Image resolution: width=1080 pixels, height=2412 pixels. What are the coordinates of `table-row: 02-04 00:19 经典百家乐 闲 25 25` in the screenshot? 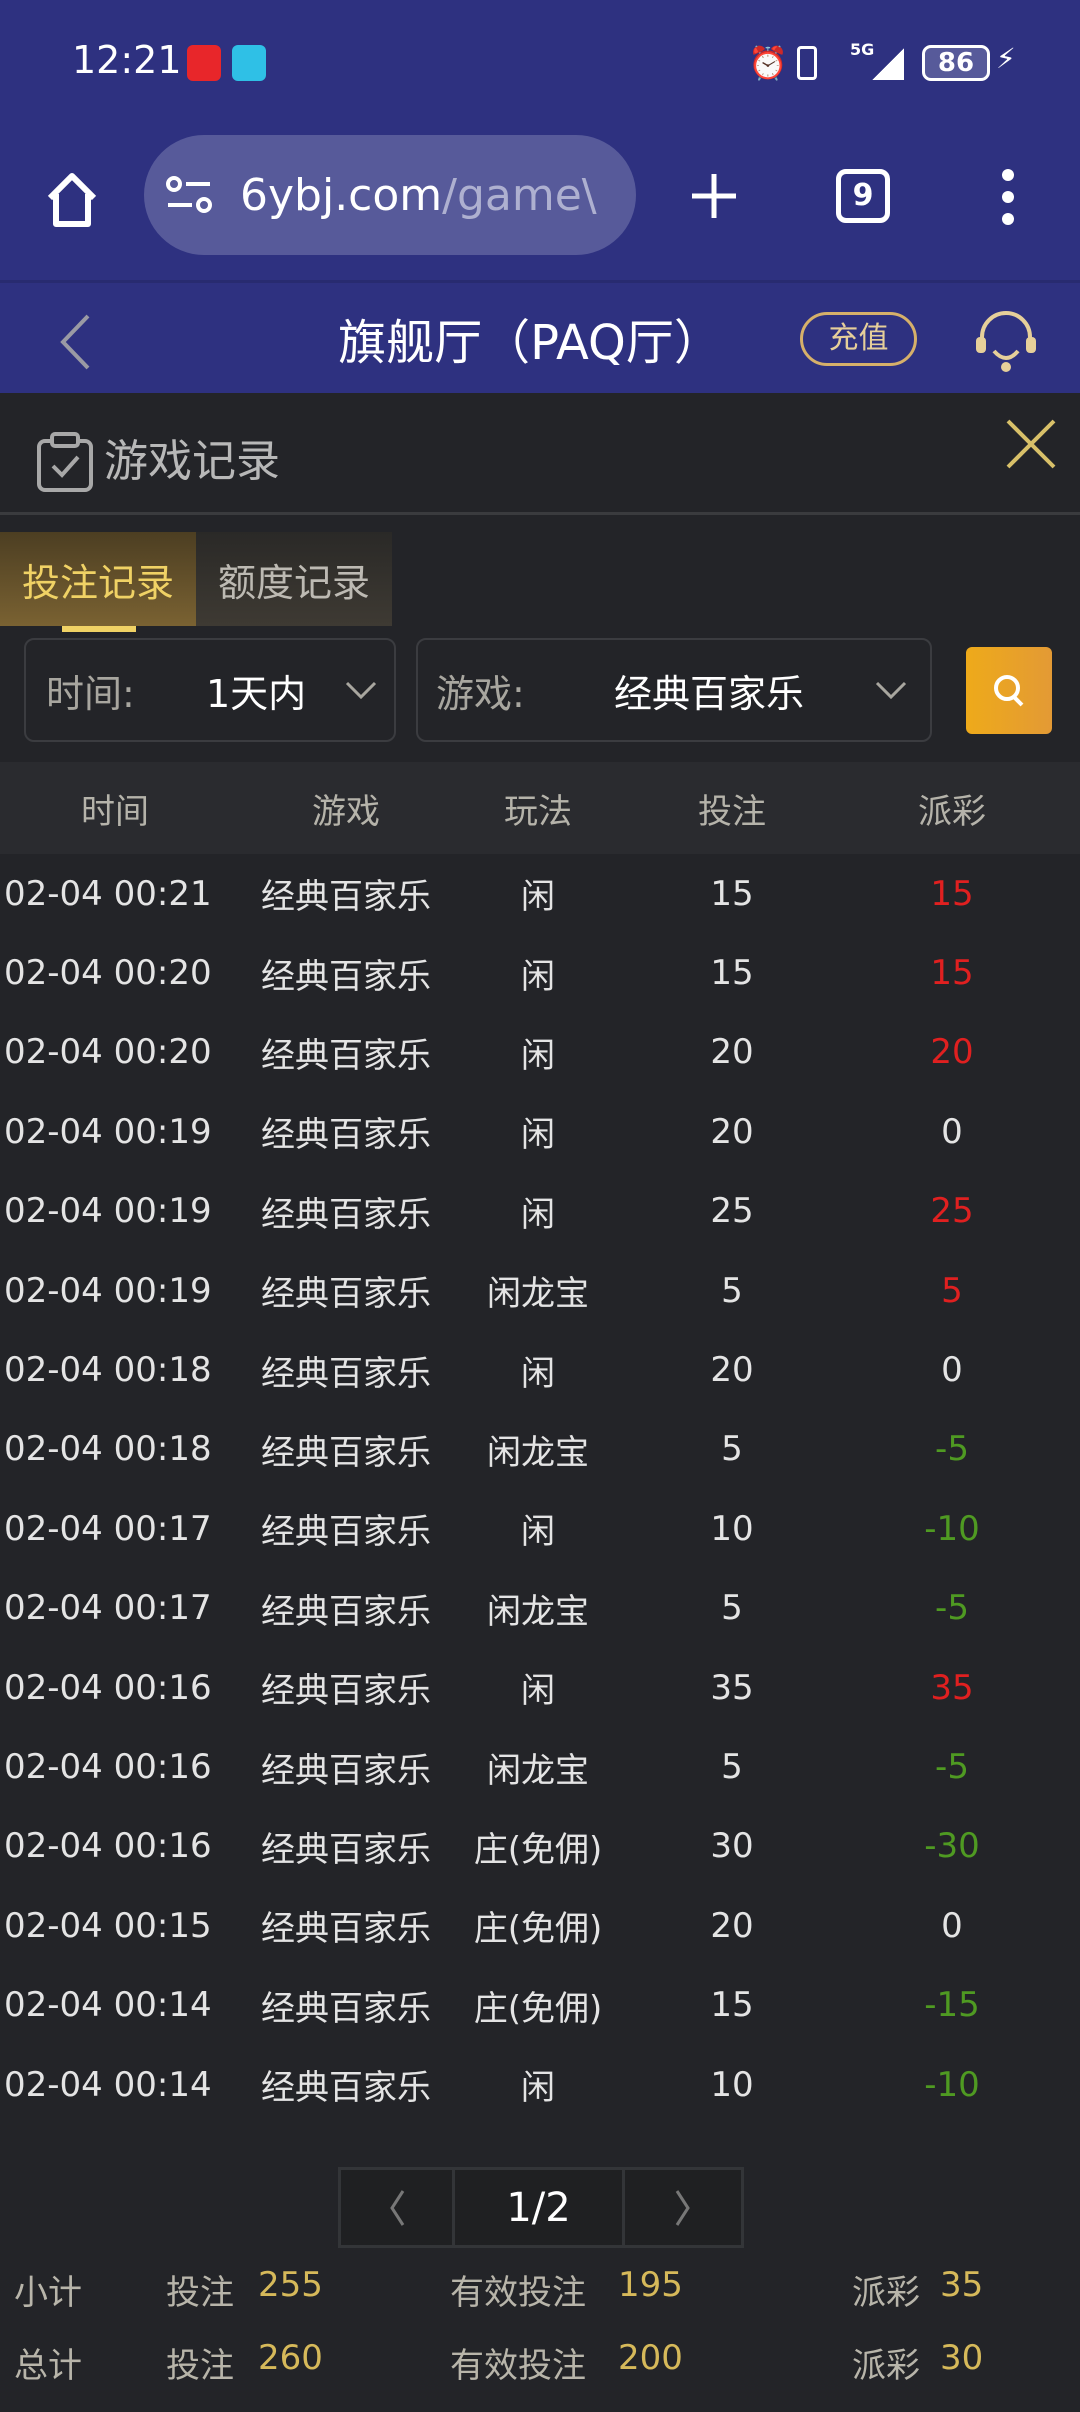 It's located at (540, 1211).